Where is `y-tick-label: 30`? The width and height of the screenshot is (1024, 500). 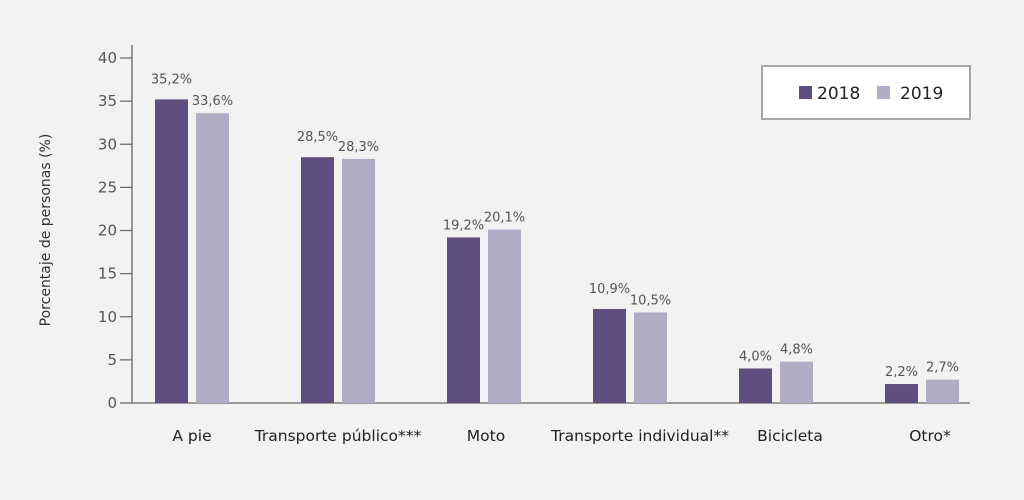
y-tick-label: 30 is located at coordinates (107, 144).